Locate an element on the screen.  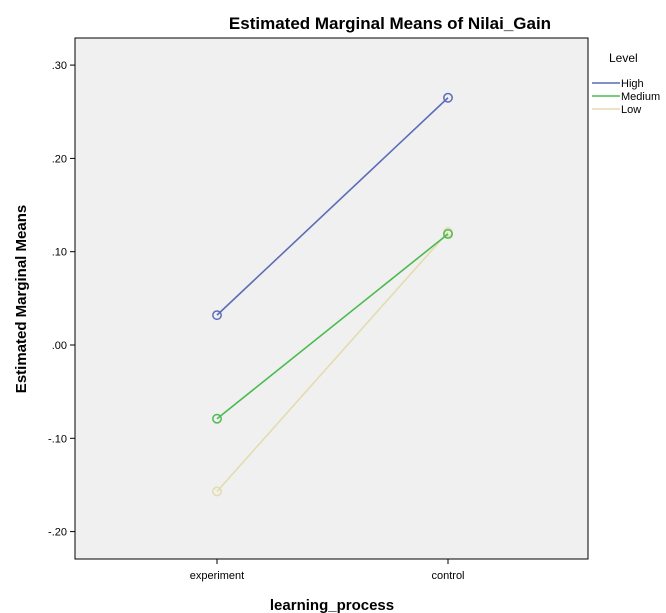
y-axis-title: Estimated Marginal Means is located at coordinates (21, 299).